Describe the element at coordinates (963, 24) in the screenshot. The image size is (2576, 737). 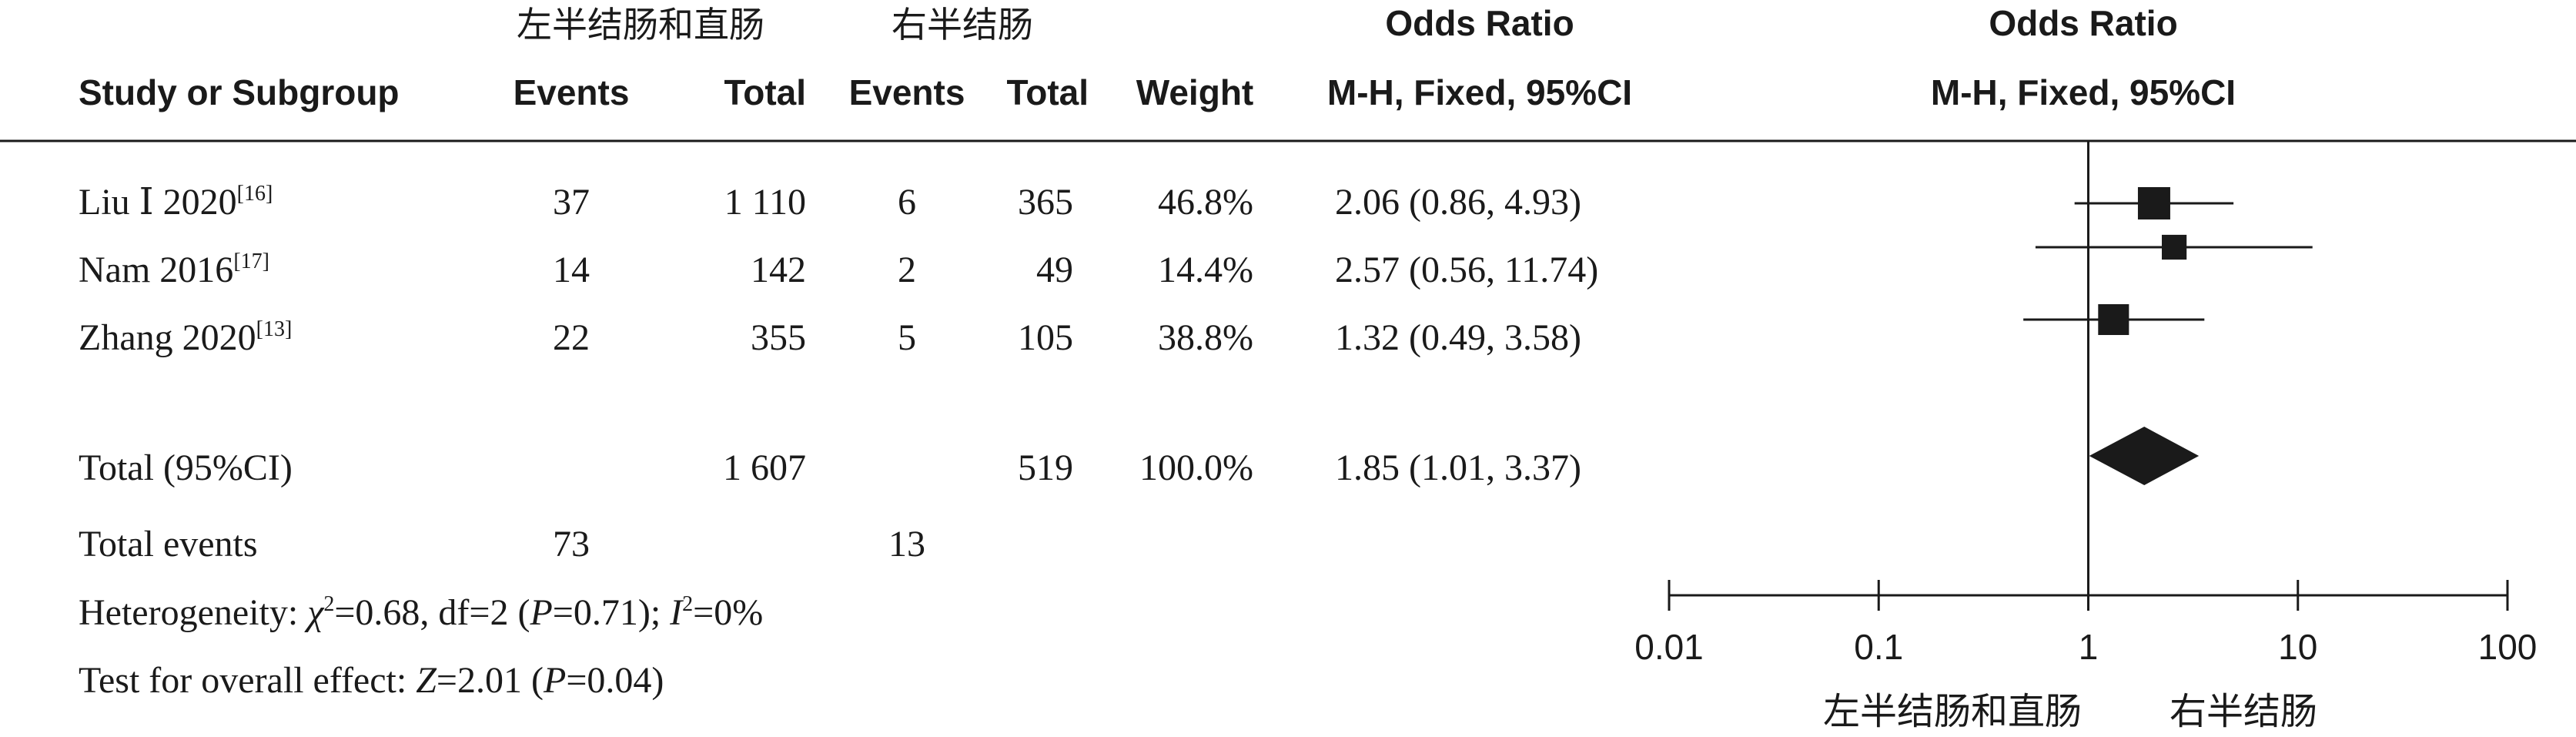
I see `group2-header: 右半结肠` at that location.